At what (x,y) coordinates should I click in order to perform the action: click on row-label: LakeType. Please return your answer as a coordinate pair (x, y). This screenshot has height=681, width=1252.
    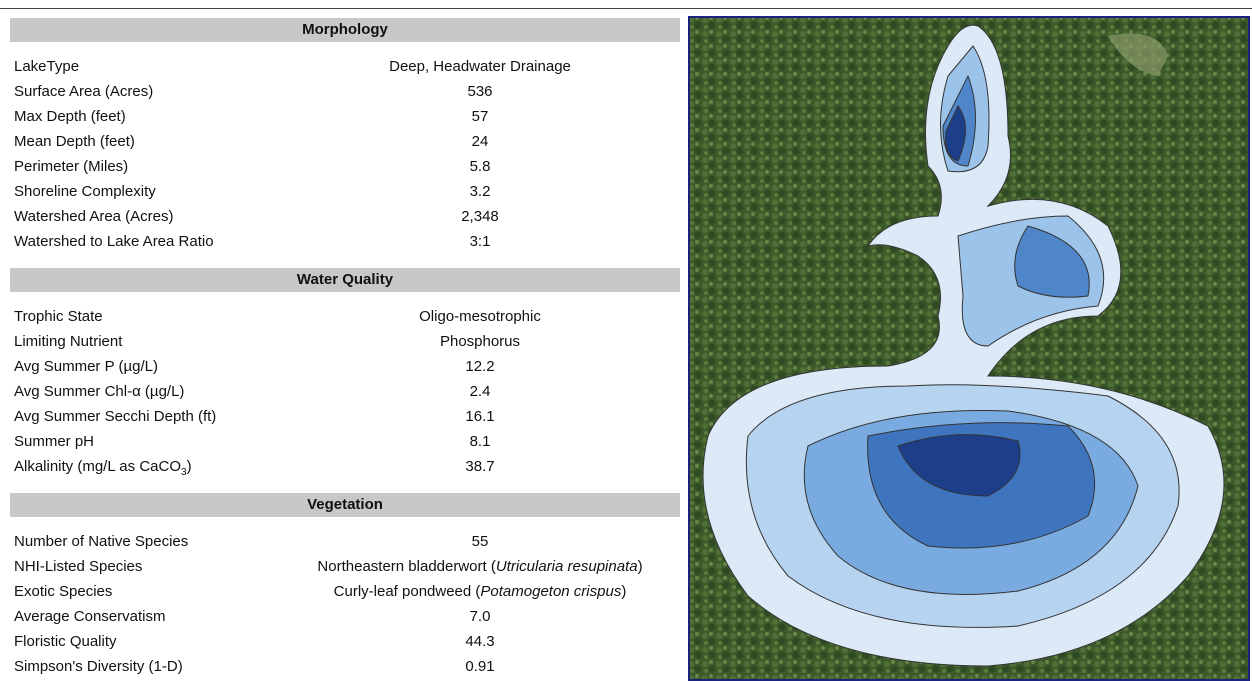
    Looking at the image, I should click on (47, 66).